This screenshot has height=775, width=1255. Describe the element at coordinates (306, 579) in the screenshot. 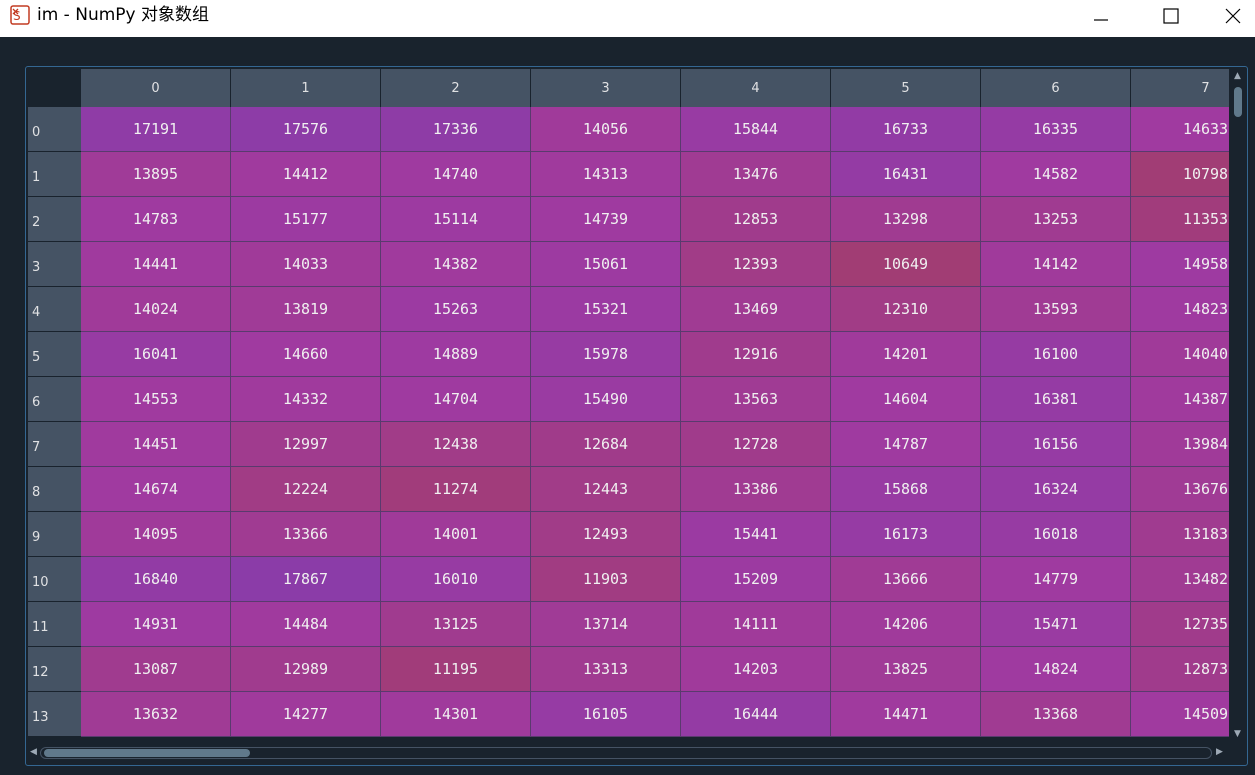

I see `table-cell: 17867` at that location.